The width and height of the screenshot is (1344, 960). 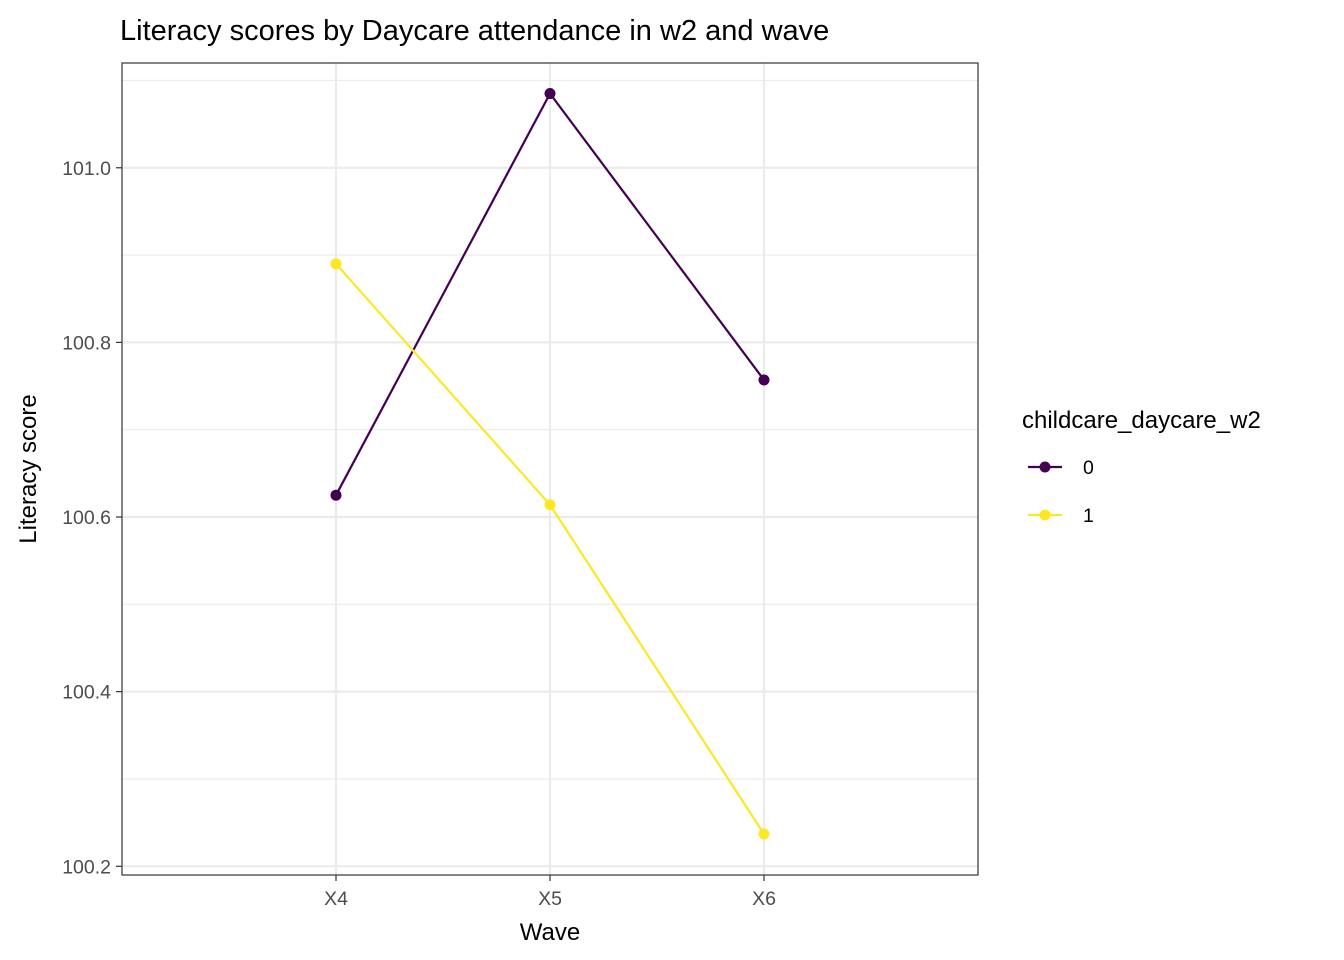 I want to click on x-tick-label: X4, so click(x=336, y=899).